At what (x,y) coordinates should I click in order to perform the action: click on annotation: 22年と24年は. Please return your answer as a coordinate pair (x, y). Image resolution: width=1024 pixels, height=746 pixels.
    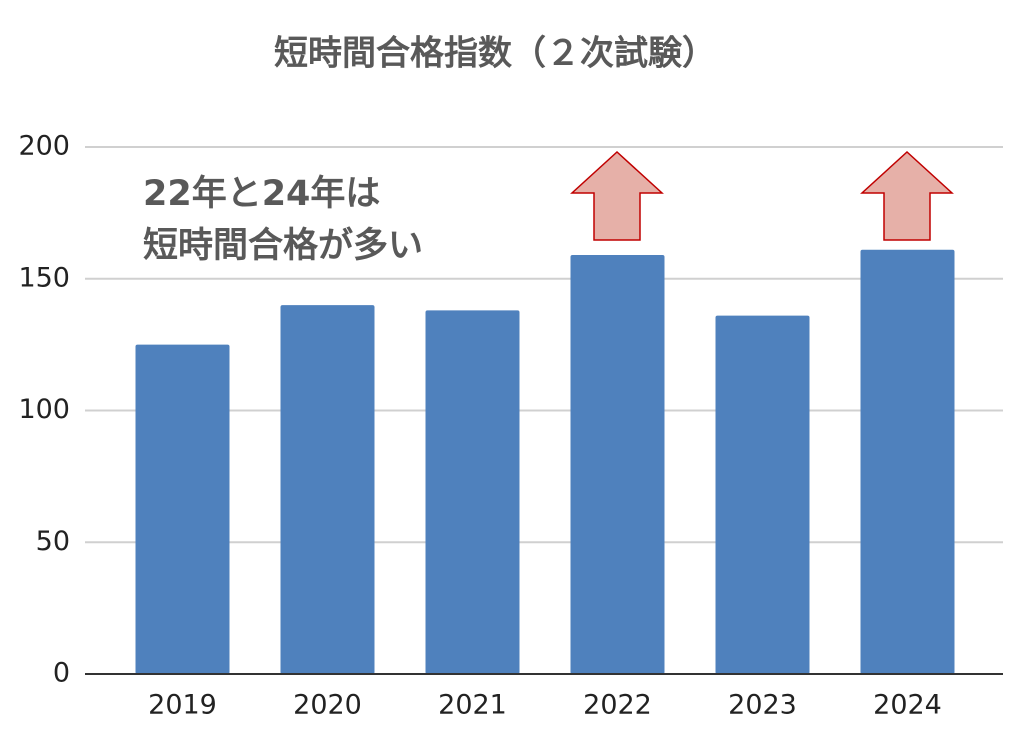
    Looking at the image, I should click on (261, 194).